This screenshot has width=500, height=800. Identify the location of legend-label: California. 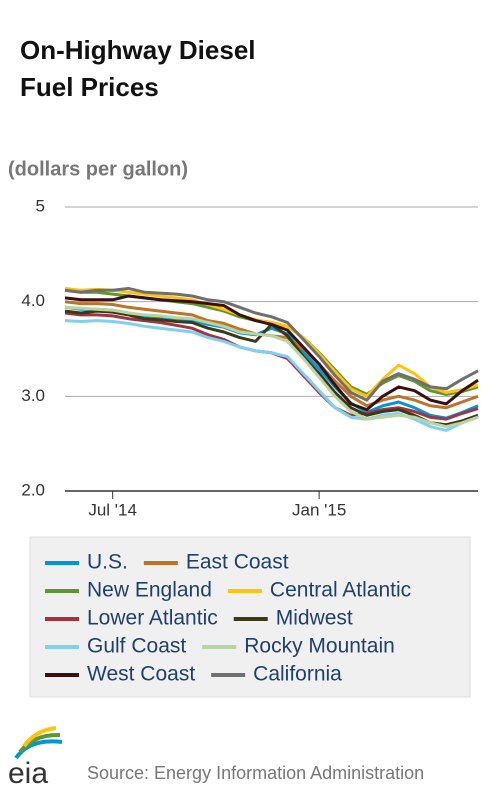
(297, 674).